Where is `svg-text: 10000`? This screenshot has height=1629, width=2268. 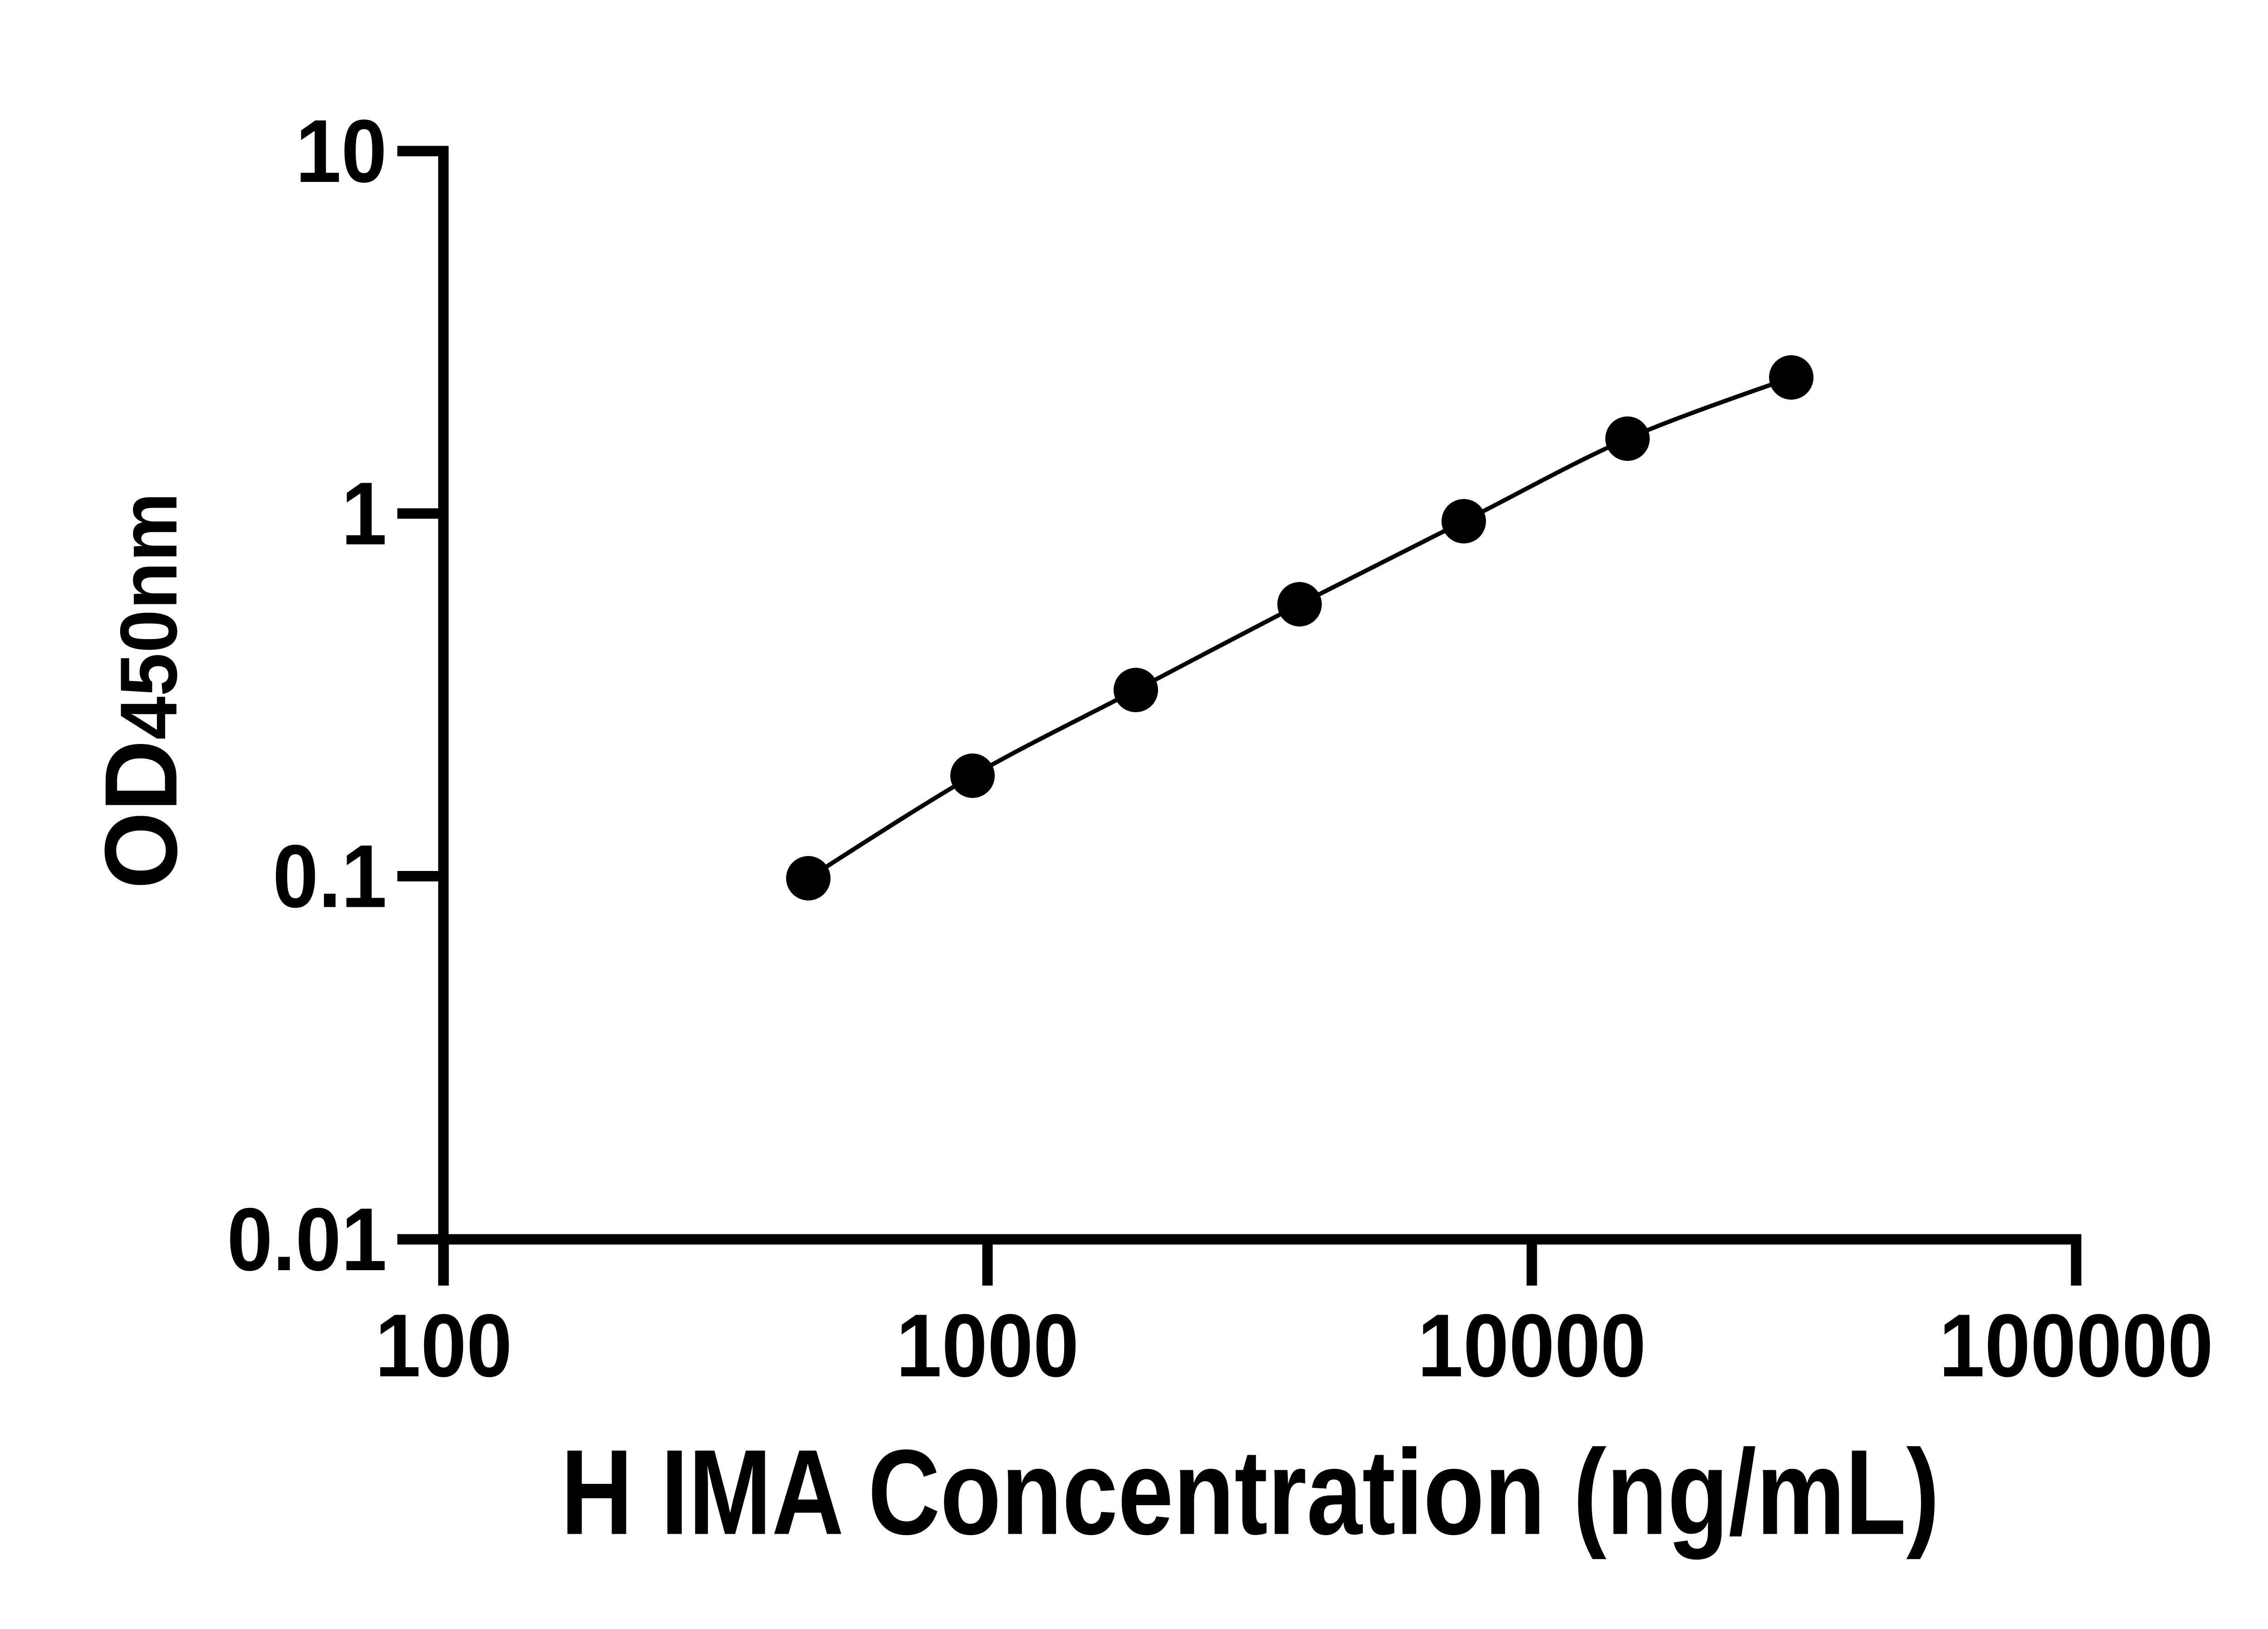
svg-text: 10000 is located at coordinates (1532, 1346).